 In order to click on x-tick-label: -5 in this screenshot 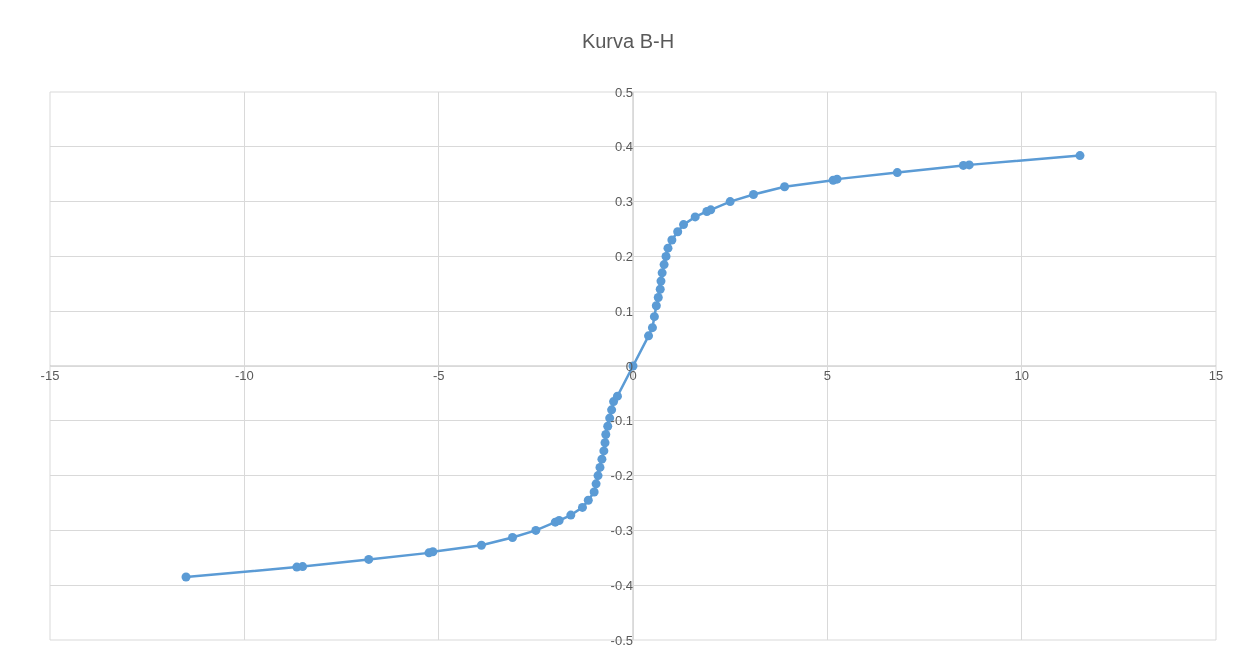, I will do `click(438, 375)`.